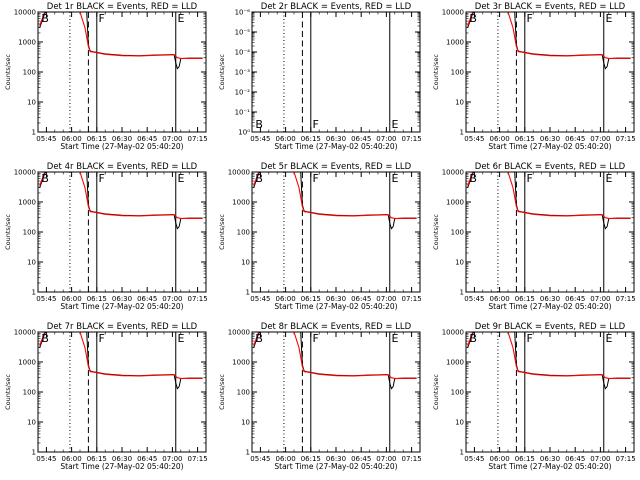 The width and height of the screenshot is (640, 480). Describe the element at coordinates (243, 13) in the screenshot. I see `y-tick-label: 10⁻⁶` at that location.